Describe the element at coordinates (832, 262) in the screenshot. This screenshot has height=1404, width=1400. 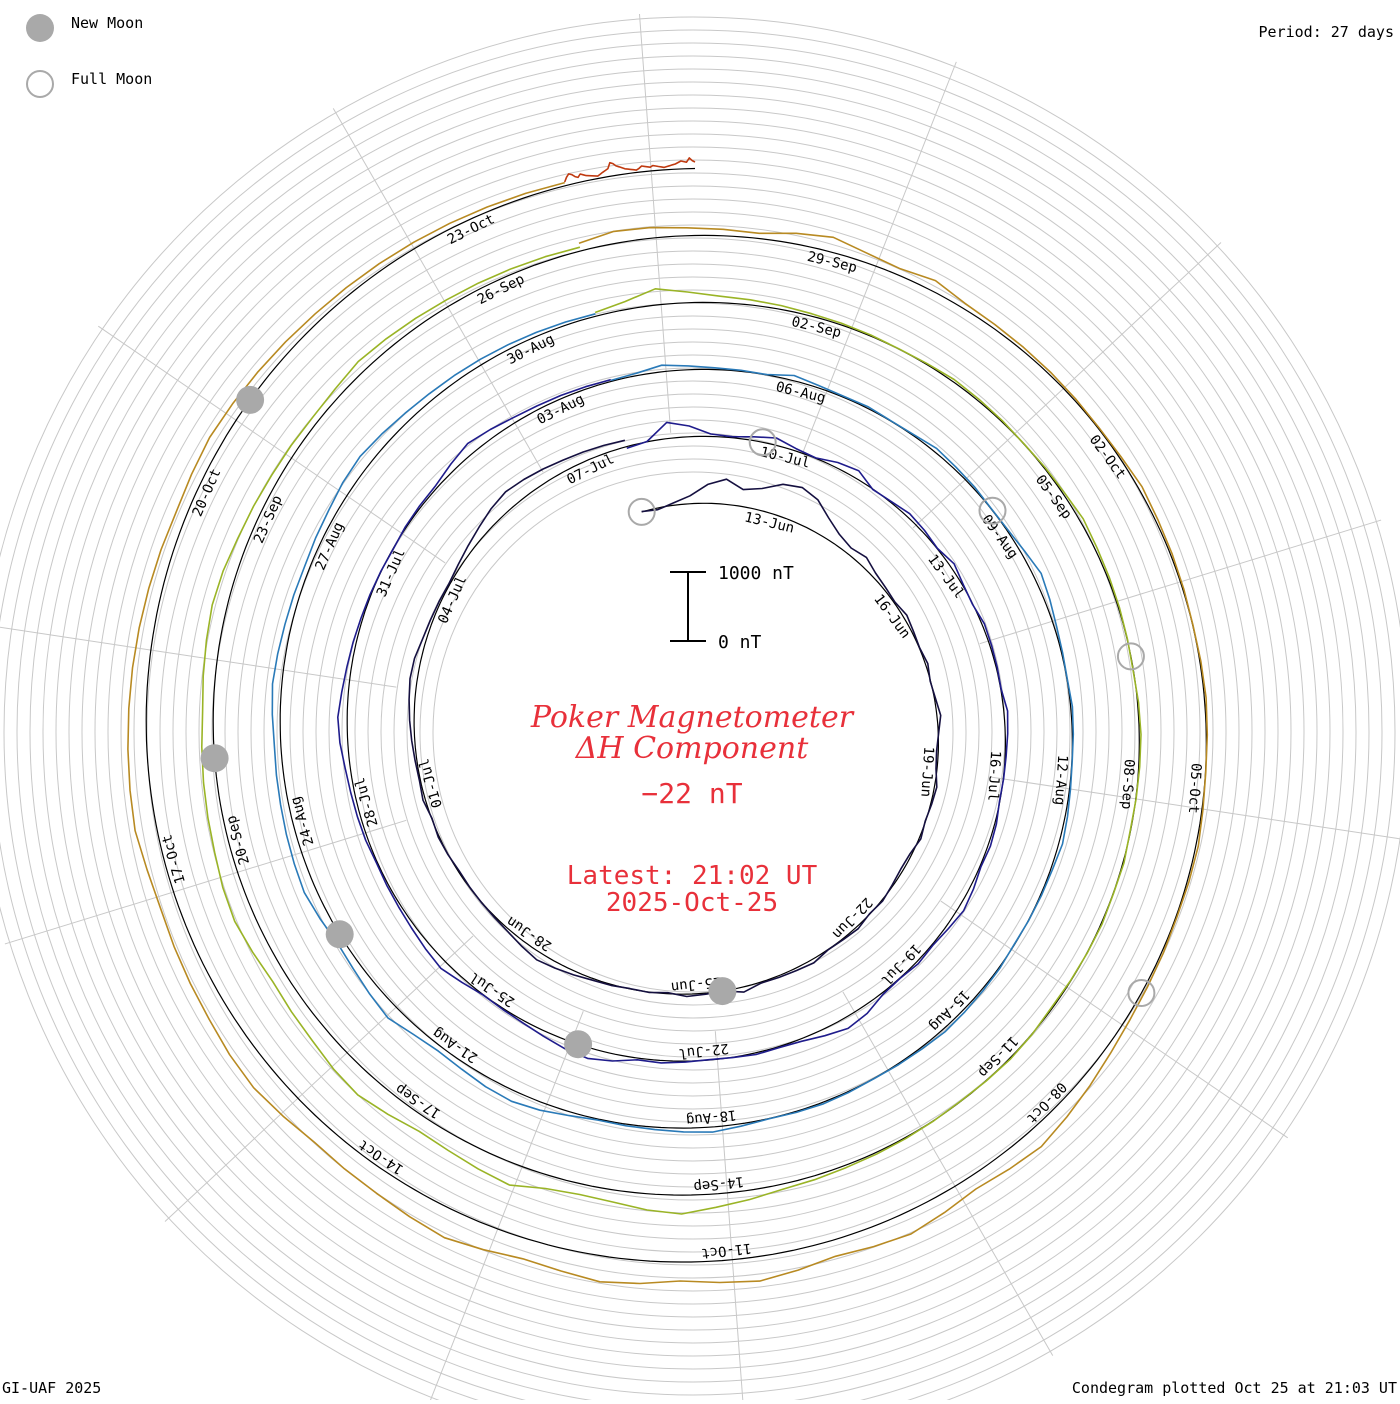
I see `date-tick-label: 29-Sep` at that location.